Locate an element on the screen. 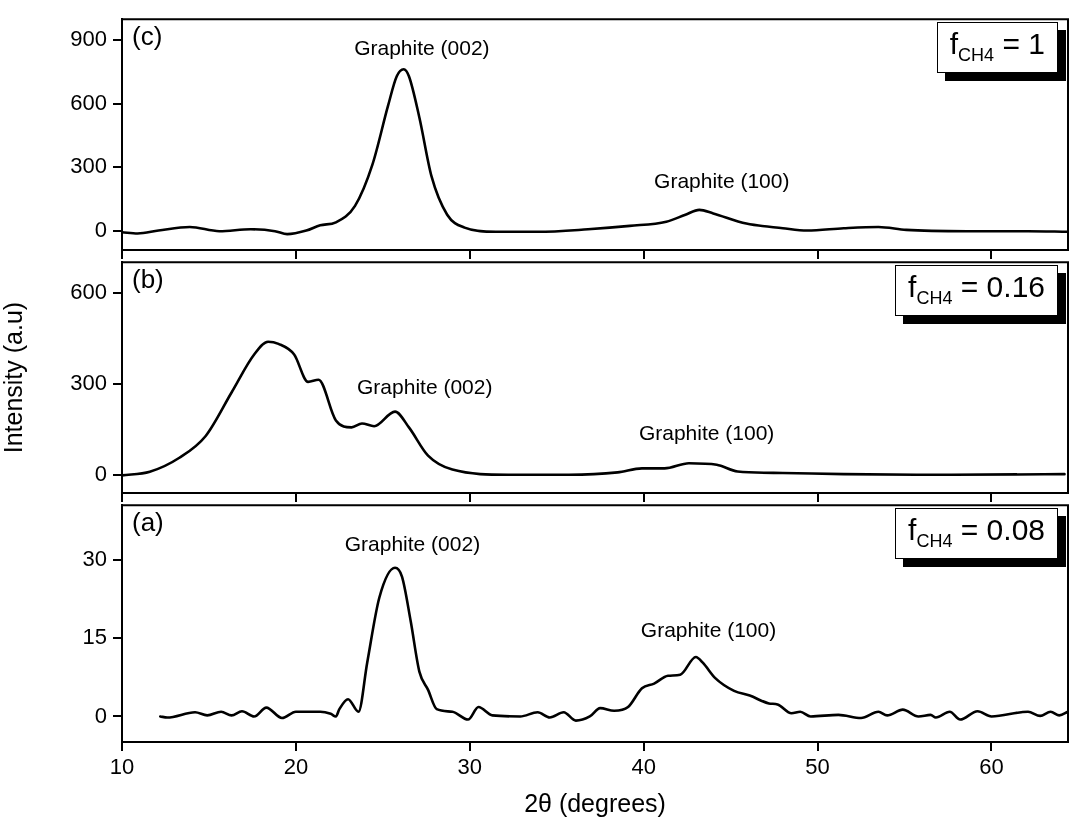 The height and width of the screenshot is (820, 1070). x-tick-label: 30 is located at coordinates (470, 767).